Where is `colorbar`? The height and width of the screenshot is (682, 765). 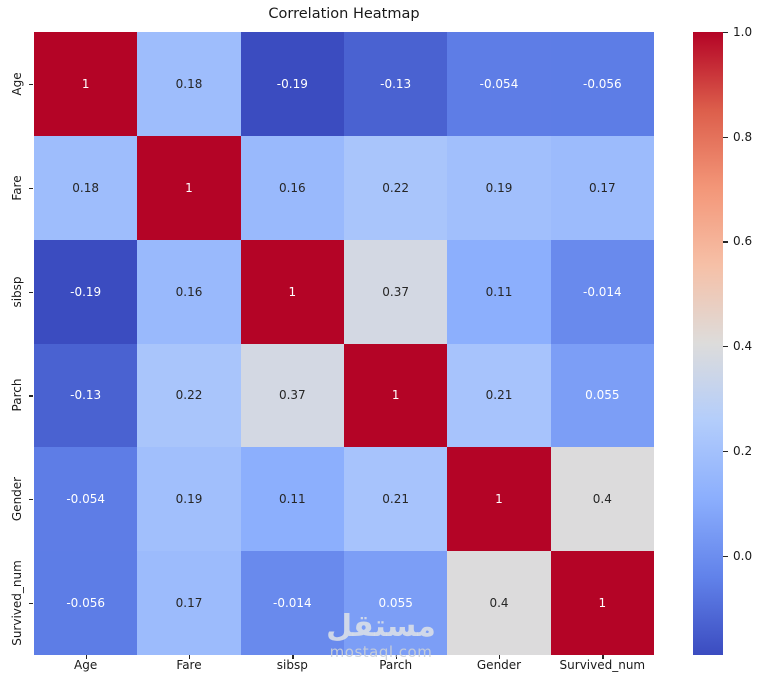
colorbar is located at coordinates (708, 343).